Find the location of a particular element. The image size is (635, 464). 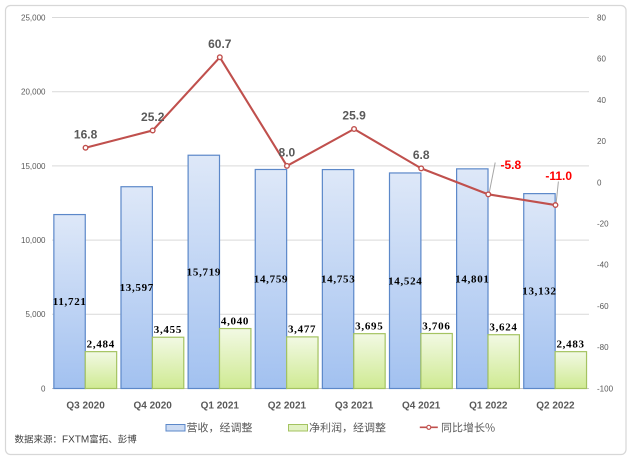

svg-text: 25,000 is located at coordinates (33, 17).